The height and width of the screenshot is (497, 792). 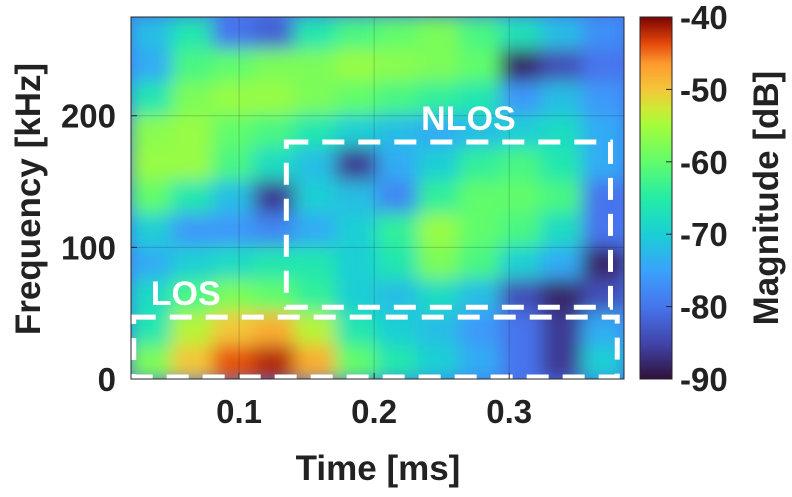 What do you see at coordinates (28, 199) in the screenshot?
I see `y-axis-label: Frequency [kHz]` at bounding box center [28, 199].